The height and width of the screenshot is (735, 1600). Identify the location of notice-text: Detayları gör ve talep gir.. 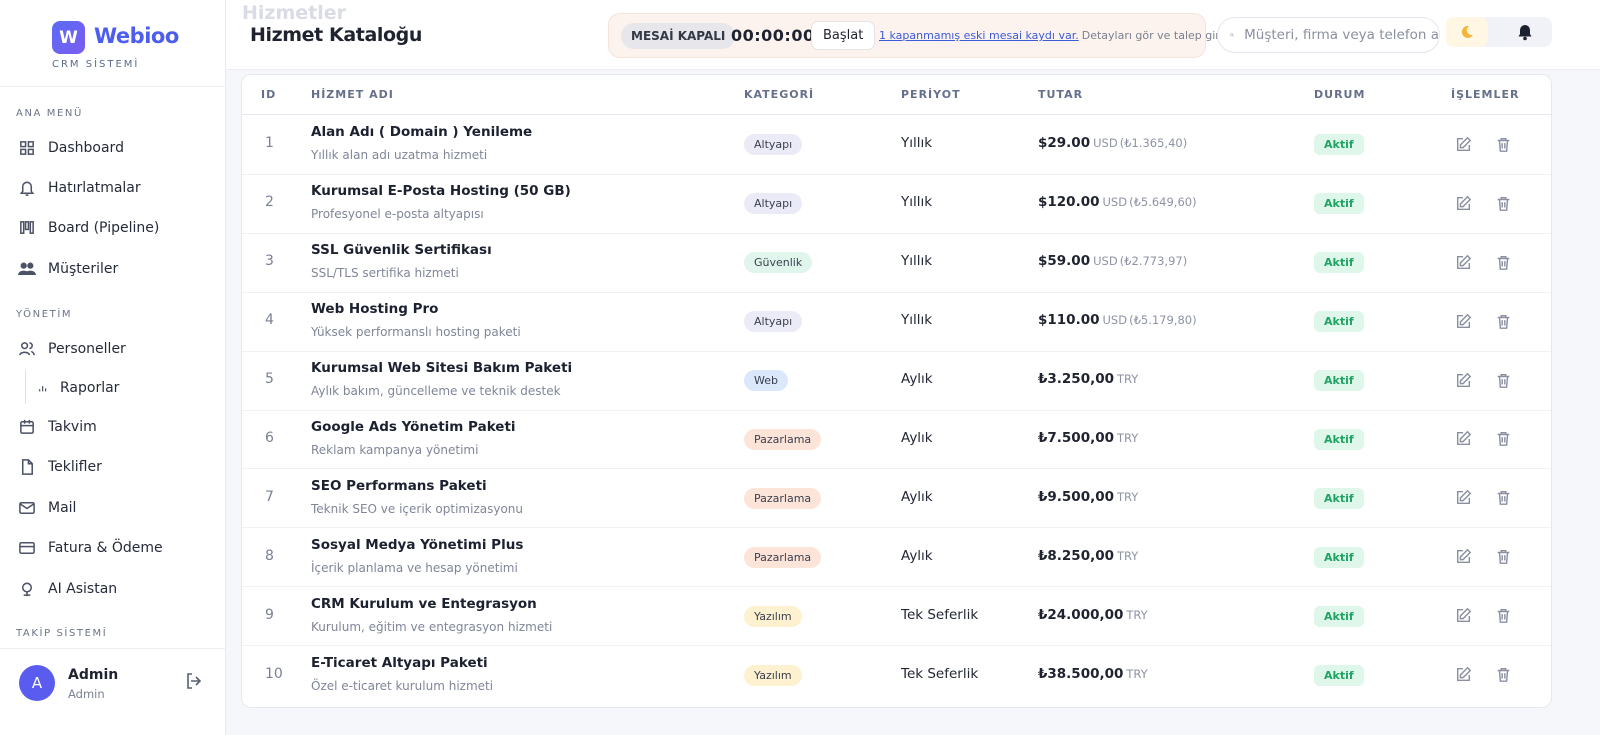
(1152, 35).